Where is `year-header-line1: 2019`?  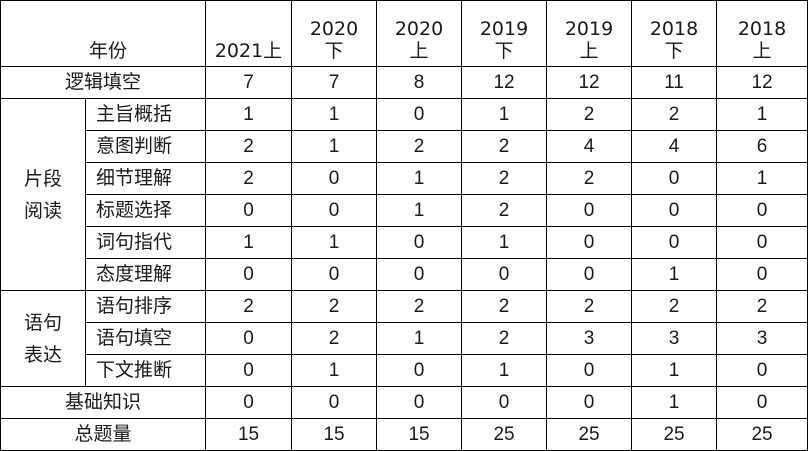
year-header-line1: 2019 is located at coordinates (504, 29).